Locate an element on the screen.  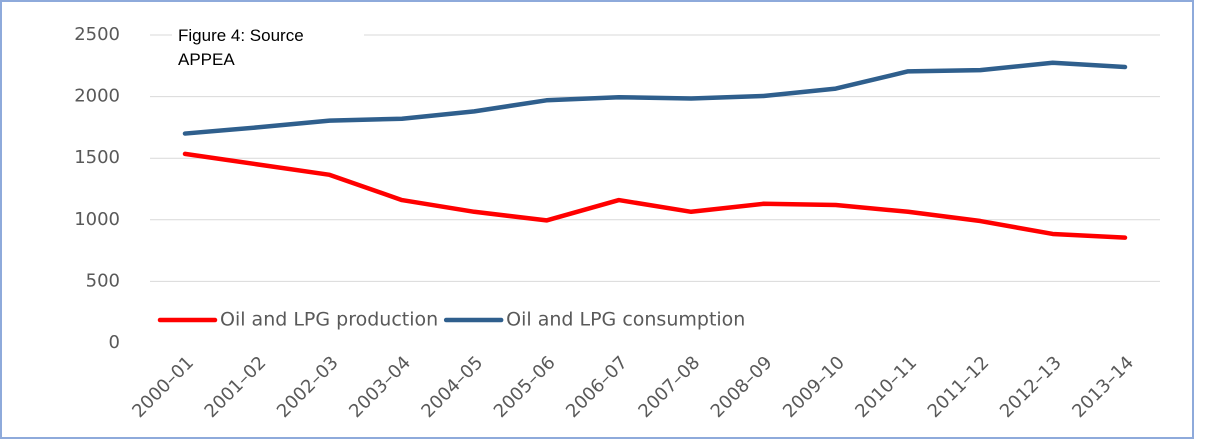
y-tick-label: 2000 is located at coordinates (97, 96).